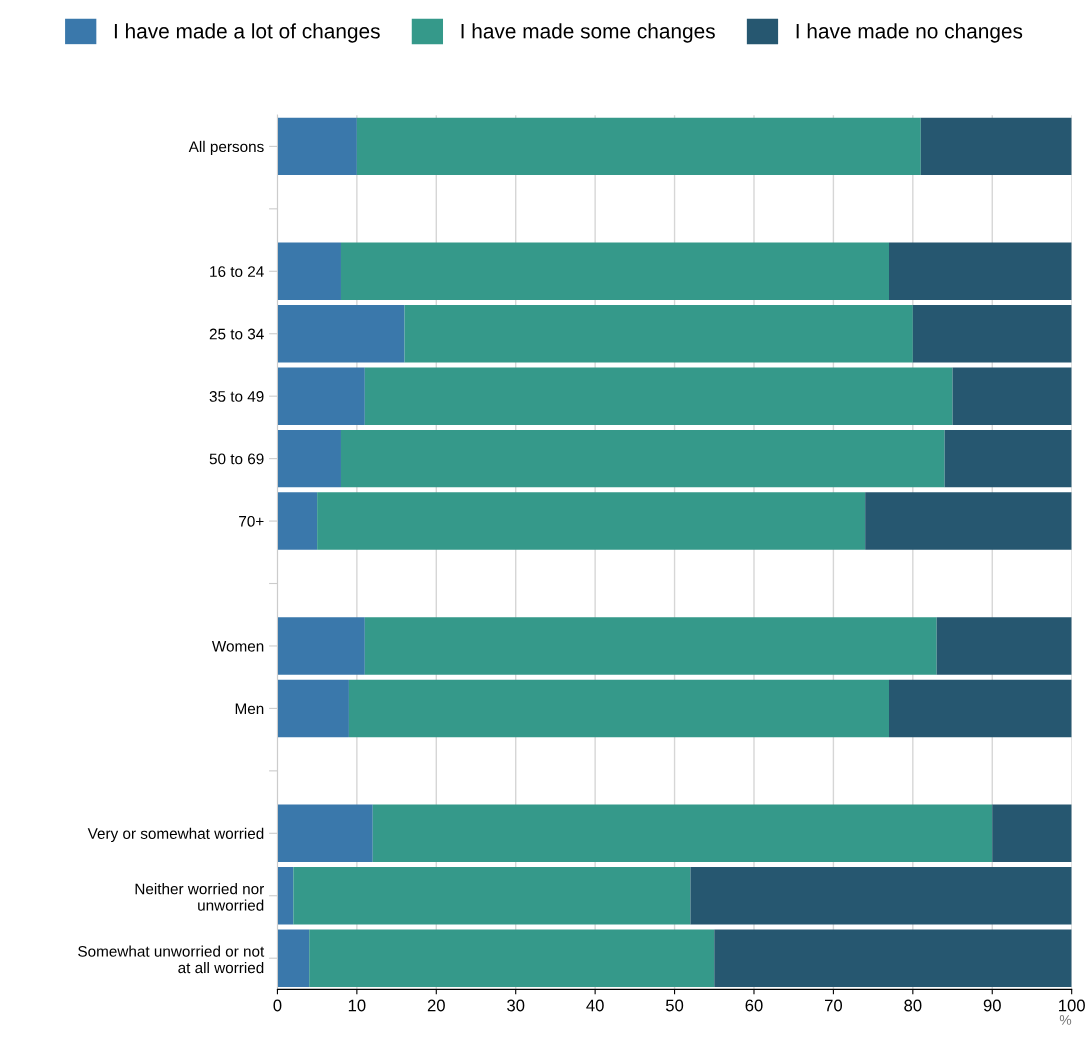 The width and height of the screenshot is (1088, 1047). Describe the element at coordinates (251, 521) in the screenshot. I see `y-tick-label: 70+` at that location.